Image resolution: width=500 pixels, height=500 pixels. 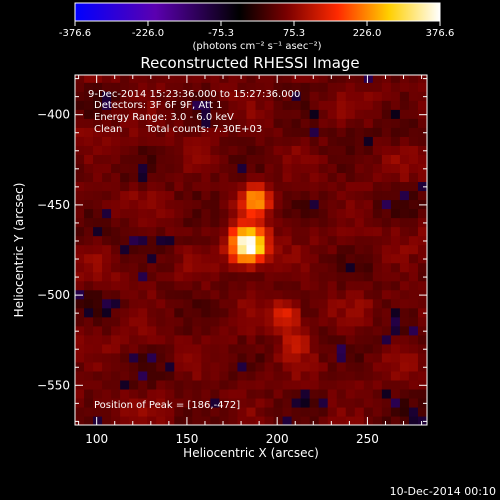 I want to click on annotation-energy: Energy Range: 3.0 - 6.0 keV, so click(x=164, y=117).